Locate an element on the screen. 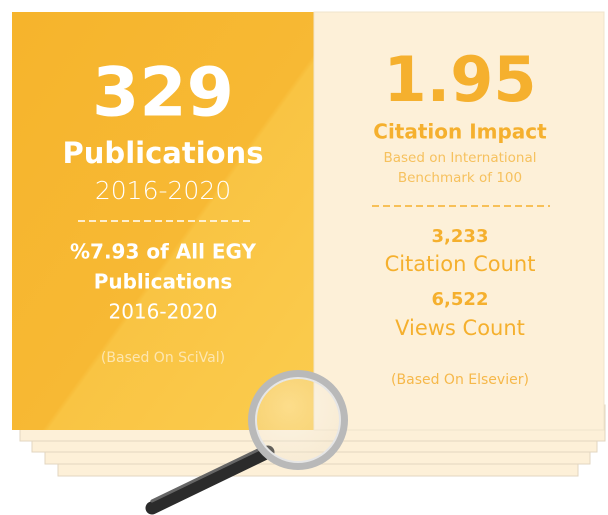 The image size is (608, 515). source: (Based On SciVal) is located at coordinates (163, 358).